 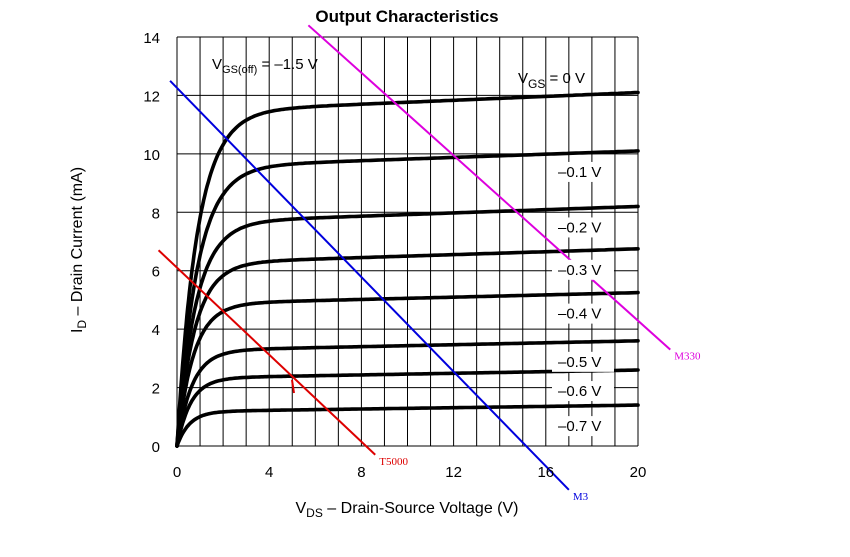 I want to click on y-tick-label: 8, so click(x=156, y=213).